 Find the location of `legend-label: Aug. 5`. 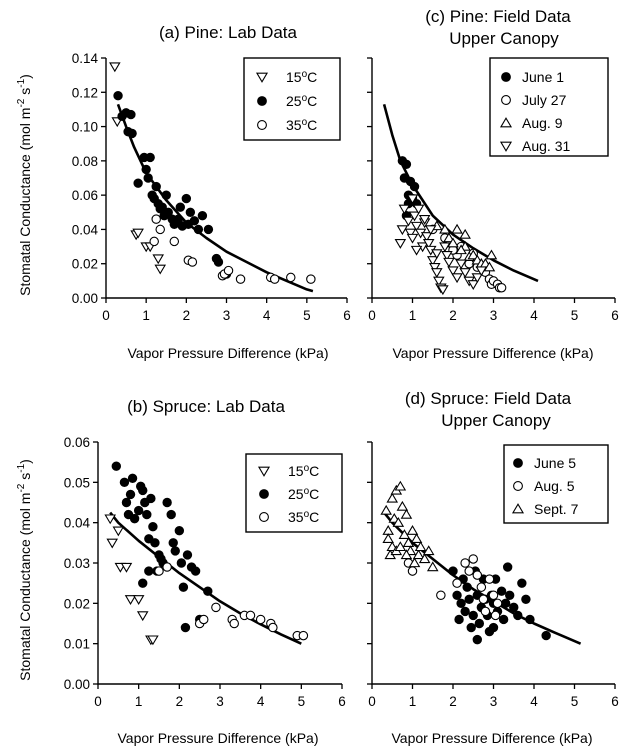

legend-label: Aug. 5 is located at coordinates (554, 486).